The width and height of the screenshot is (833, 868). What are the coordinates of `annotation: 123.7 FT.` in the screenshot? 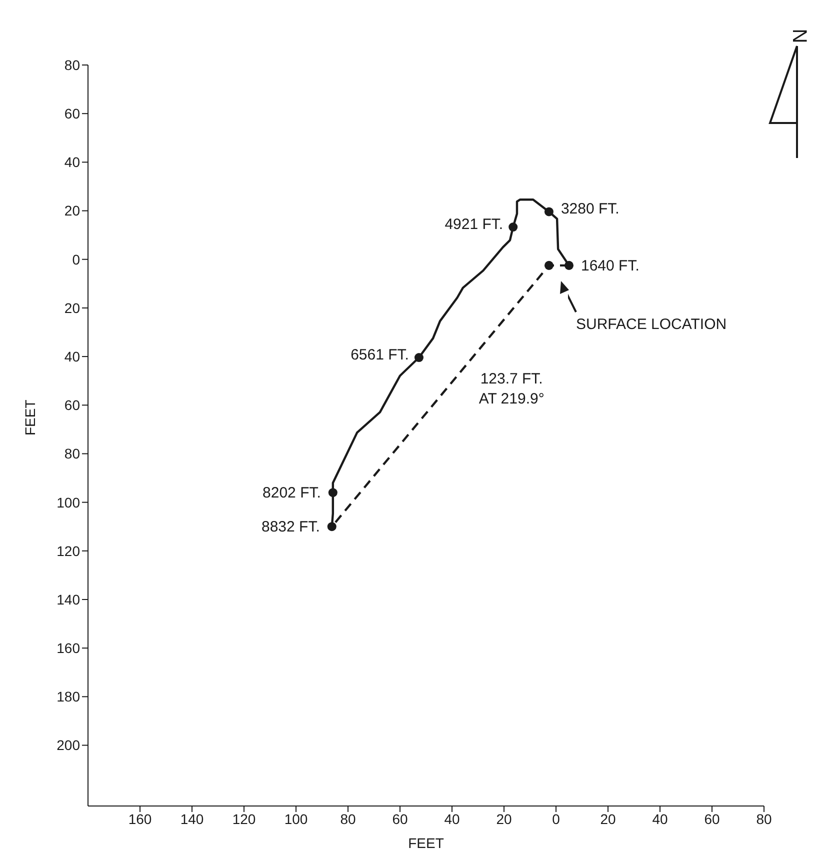 It's located at (511, 379).